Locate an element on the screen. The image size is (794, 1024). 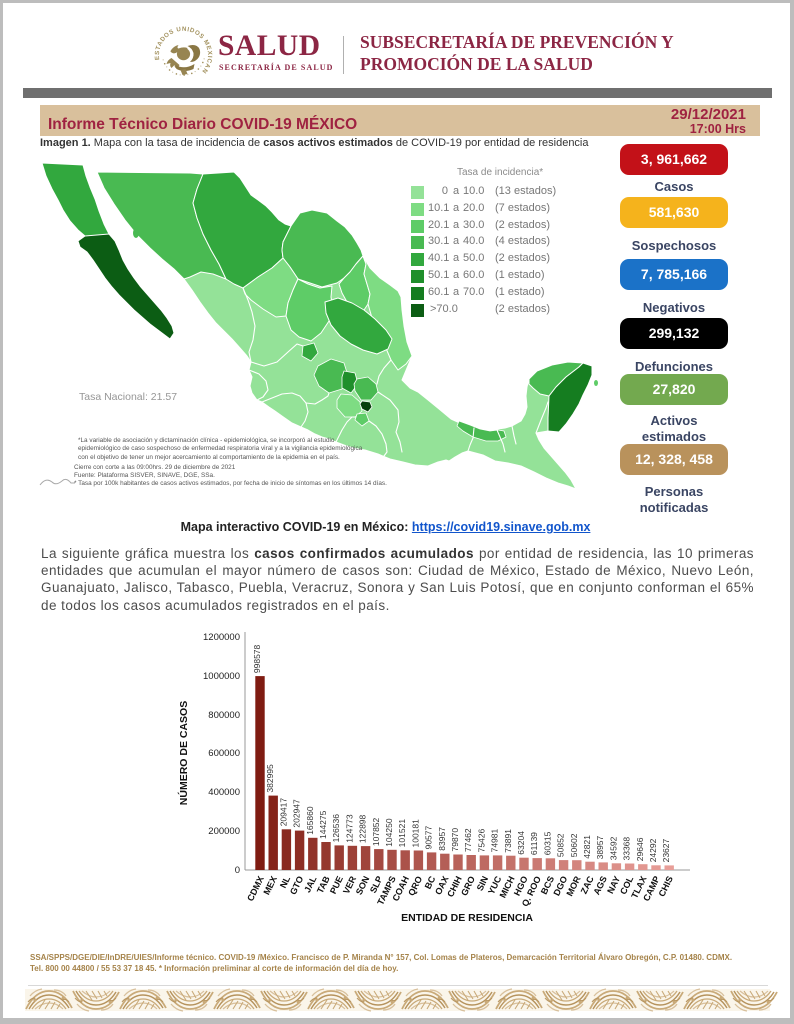
svg-text: 24292 is located at coordinates (653, 850).